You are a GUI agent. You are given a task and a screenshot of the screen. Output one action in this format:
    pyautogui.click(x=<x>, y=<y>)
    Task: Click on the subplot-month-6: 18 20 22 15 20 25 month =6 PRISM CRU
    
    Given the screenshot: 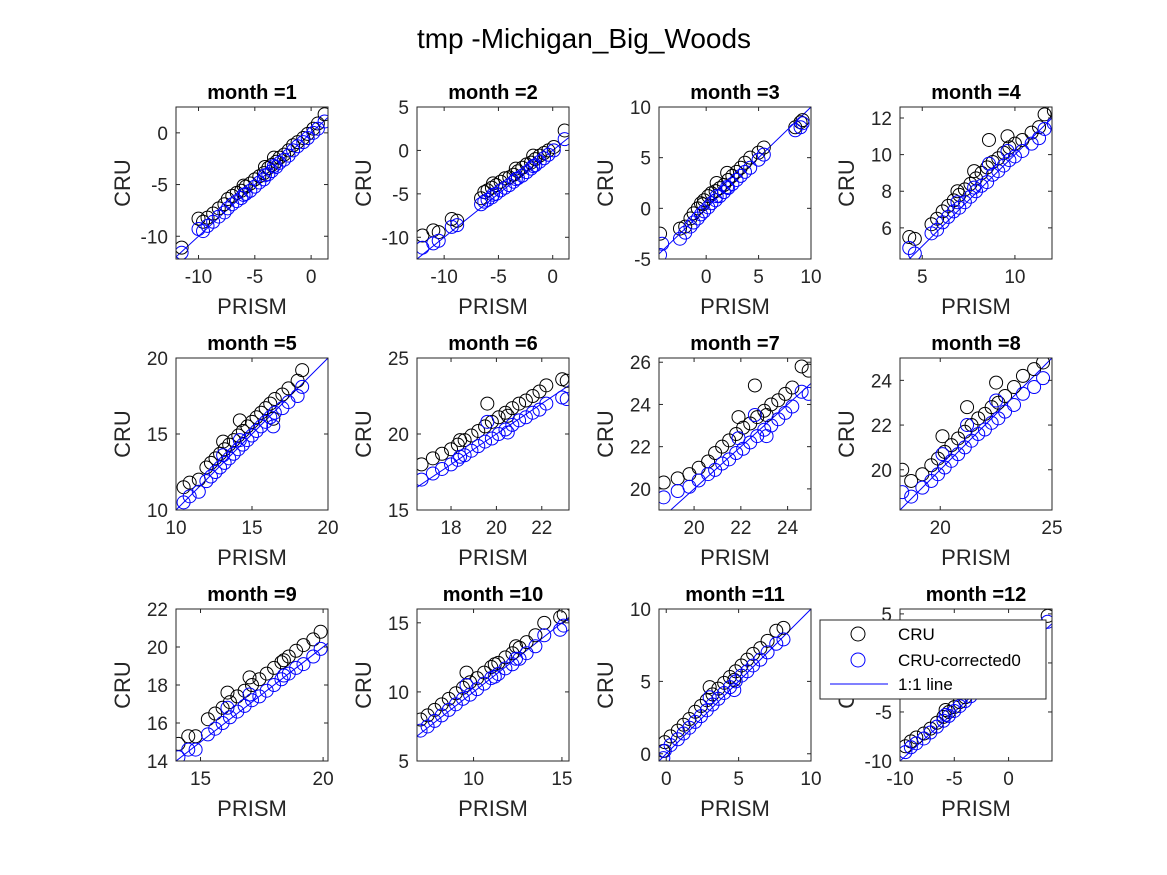 What is the action you would take?
    pyautogui.click(x=460, y=451)
    